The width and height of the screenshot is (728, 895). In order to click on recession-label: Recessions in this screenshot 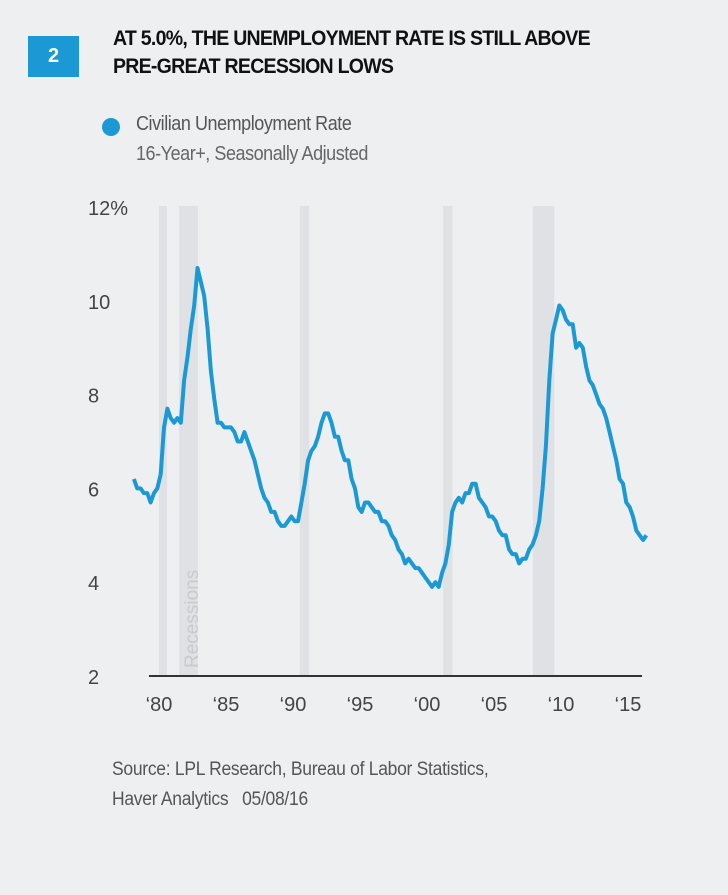, I will do `click(192, 619)`.